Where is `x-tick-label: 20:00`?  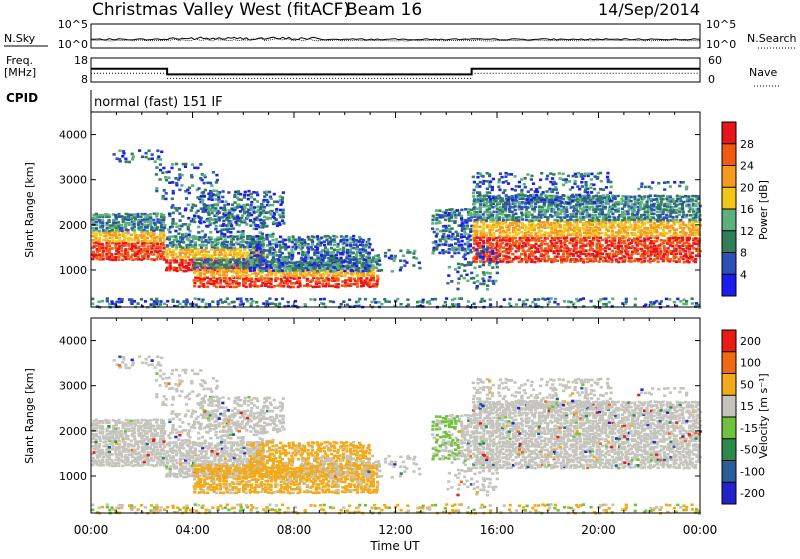
x-tick-label: 20:00 is located at coordinates (598, 530).